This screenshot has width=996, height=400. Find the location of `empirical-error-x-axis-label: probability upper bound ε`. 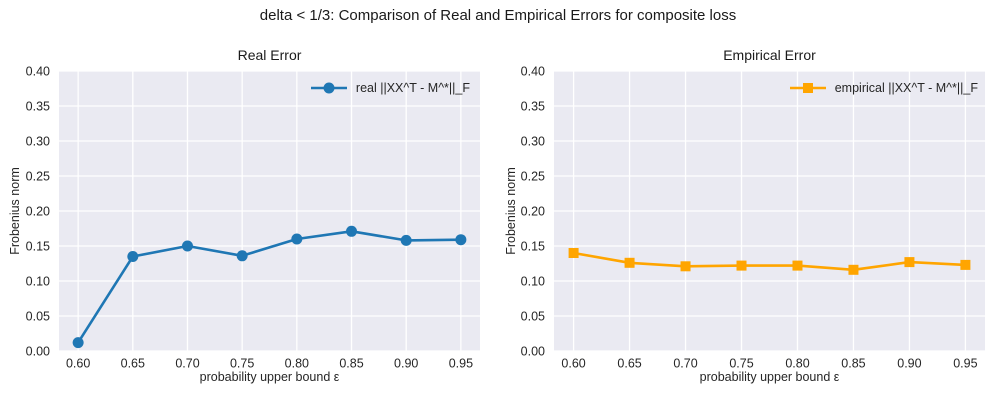

empirical-error-x-axis-label: probability upper bound ε is located at coordinates (769, 377).